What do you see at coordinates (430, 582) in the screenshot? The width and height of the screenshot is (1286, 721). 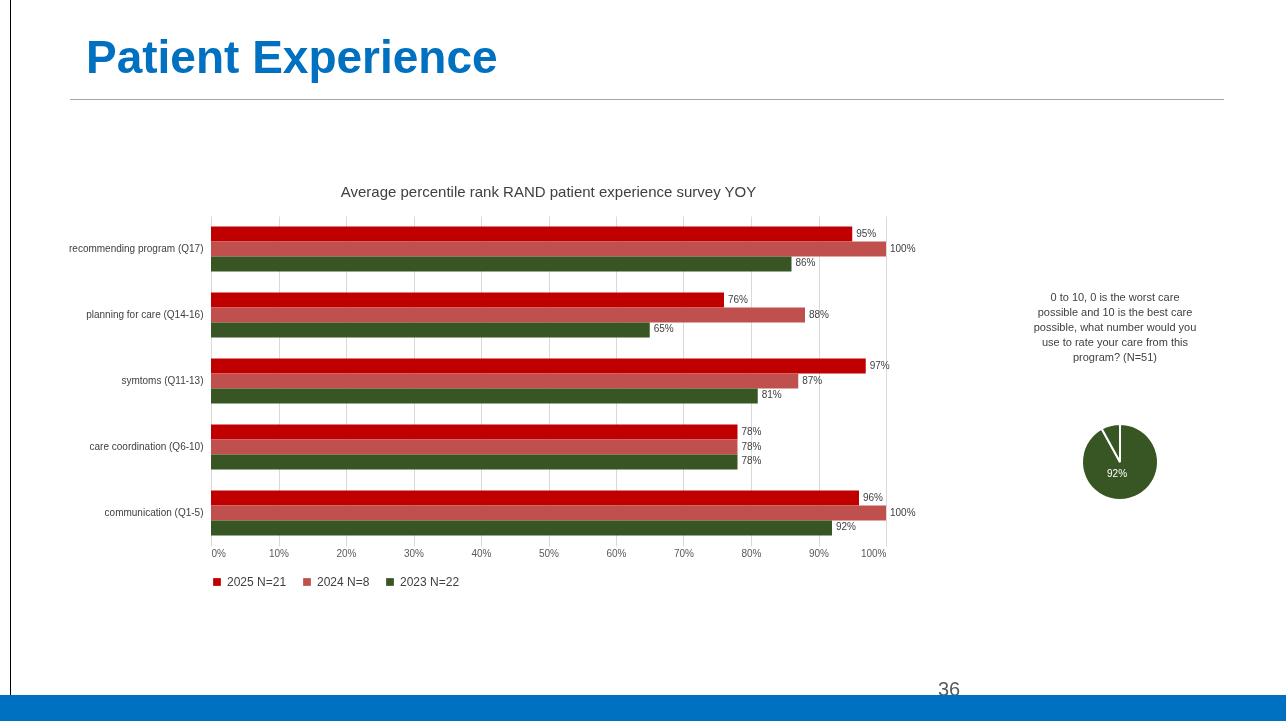 I see `legend-label: 2023 N=22` at bounding box center [430, 582].